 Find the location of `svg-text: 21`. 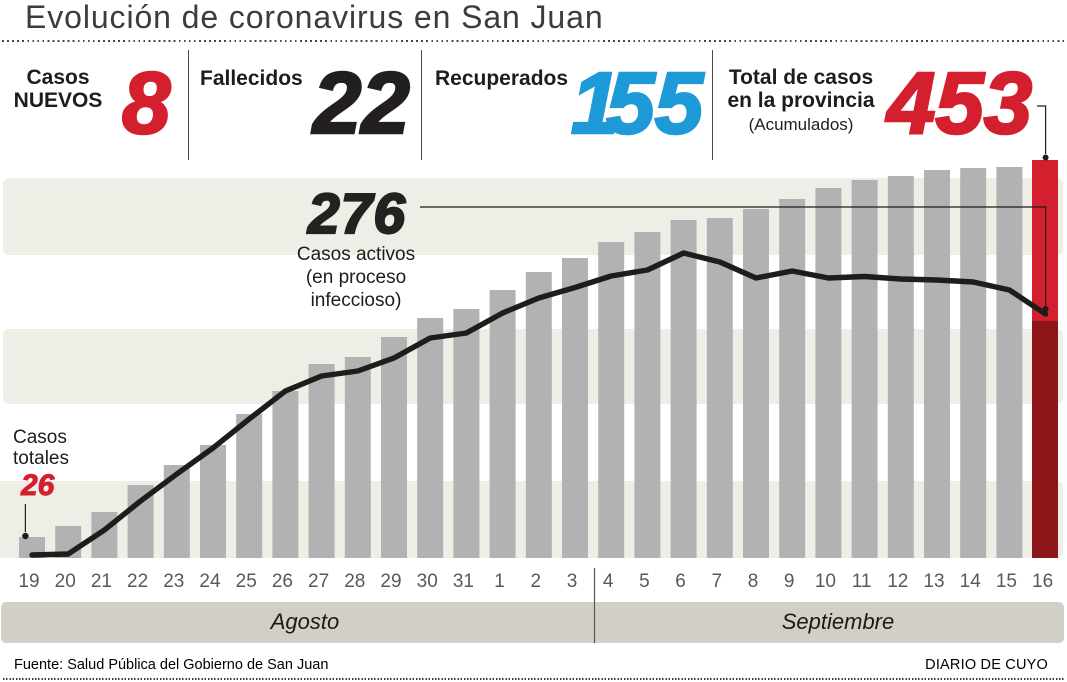

svg-text: 21 is located at coordinates (101, 581).